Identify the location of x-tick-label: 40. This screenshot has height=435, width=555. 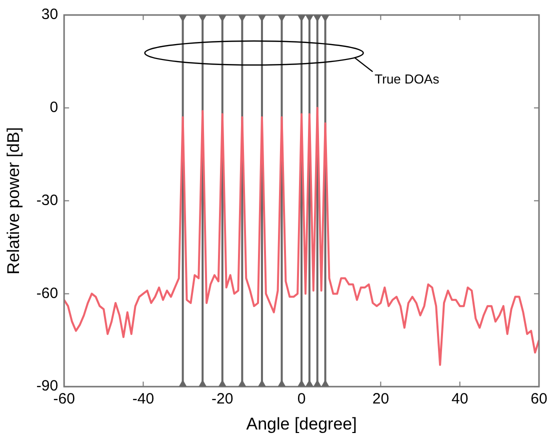
(460, 399).